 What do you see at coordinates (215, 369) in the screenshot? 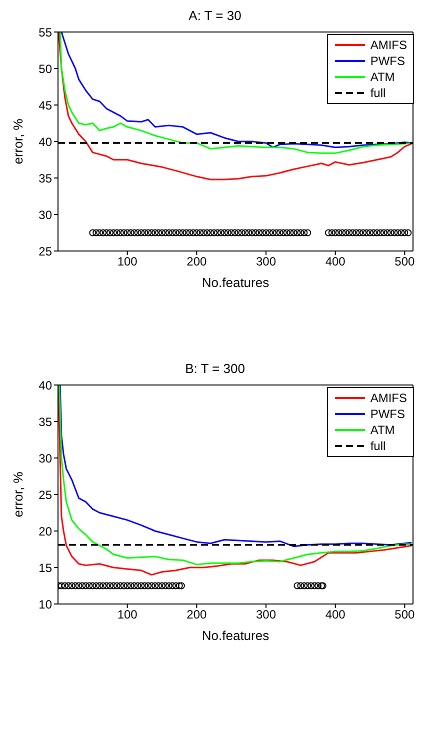
I see `chart-title: B: T = 300` at bounding box center [215, 369].